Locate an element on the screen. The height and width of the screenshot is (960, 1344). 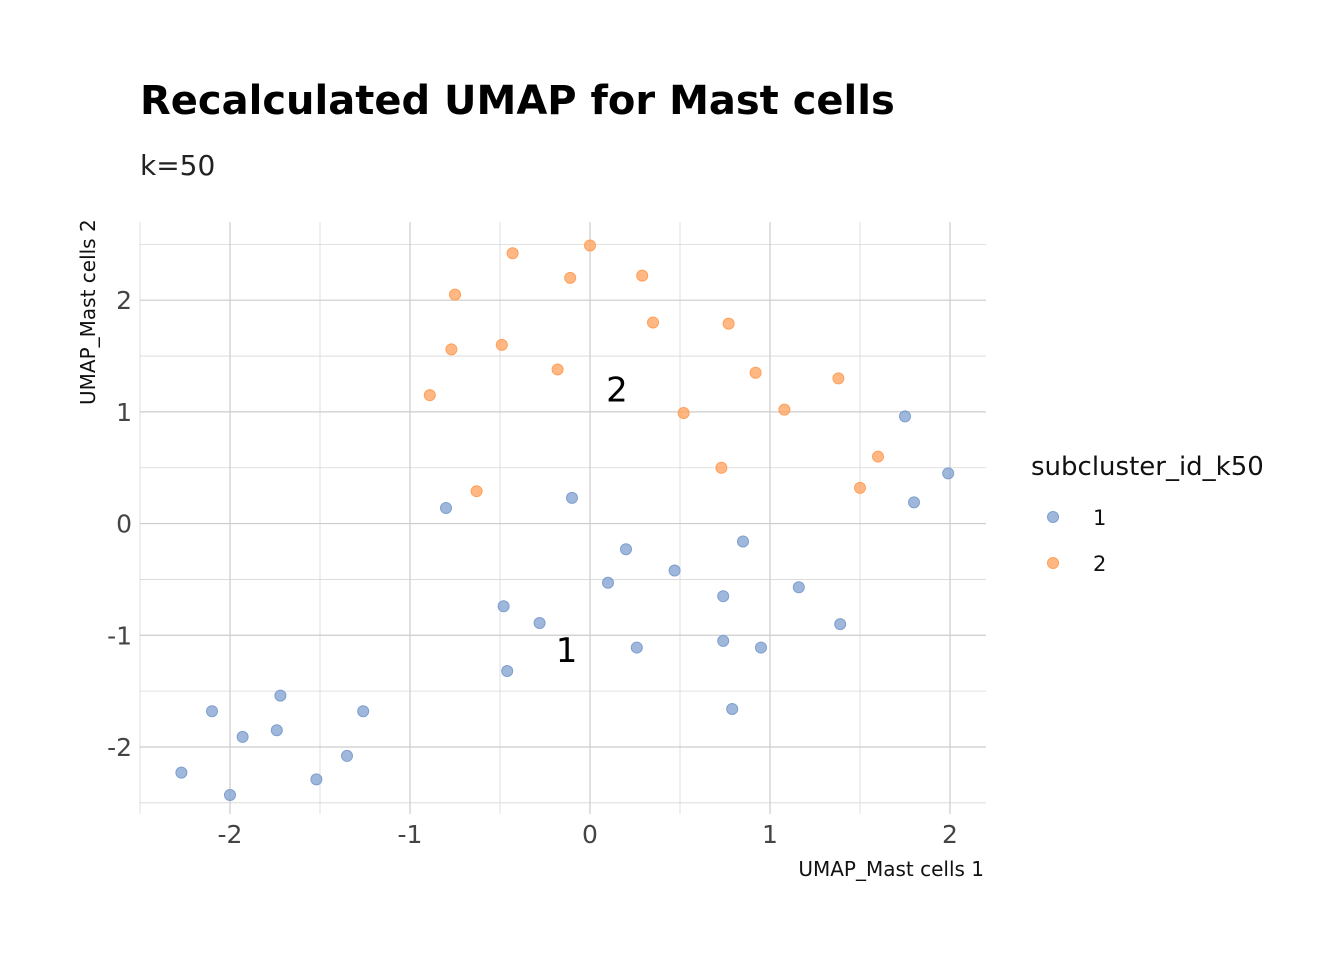
x-tick-label: 1 is located at coordinates (770, 834).